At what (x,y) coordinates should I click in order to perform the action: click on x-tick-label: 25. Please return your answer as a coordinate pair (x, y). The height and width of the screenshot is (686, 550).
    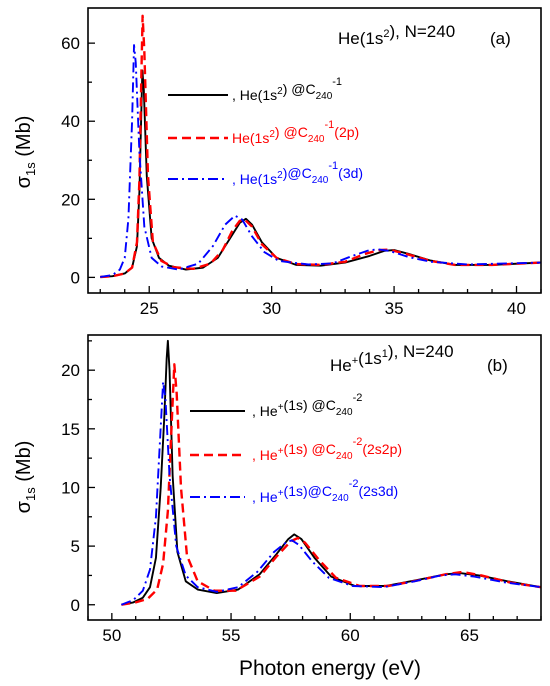
    Looking at the image, I should click on (149, 308).